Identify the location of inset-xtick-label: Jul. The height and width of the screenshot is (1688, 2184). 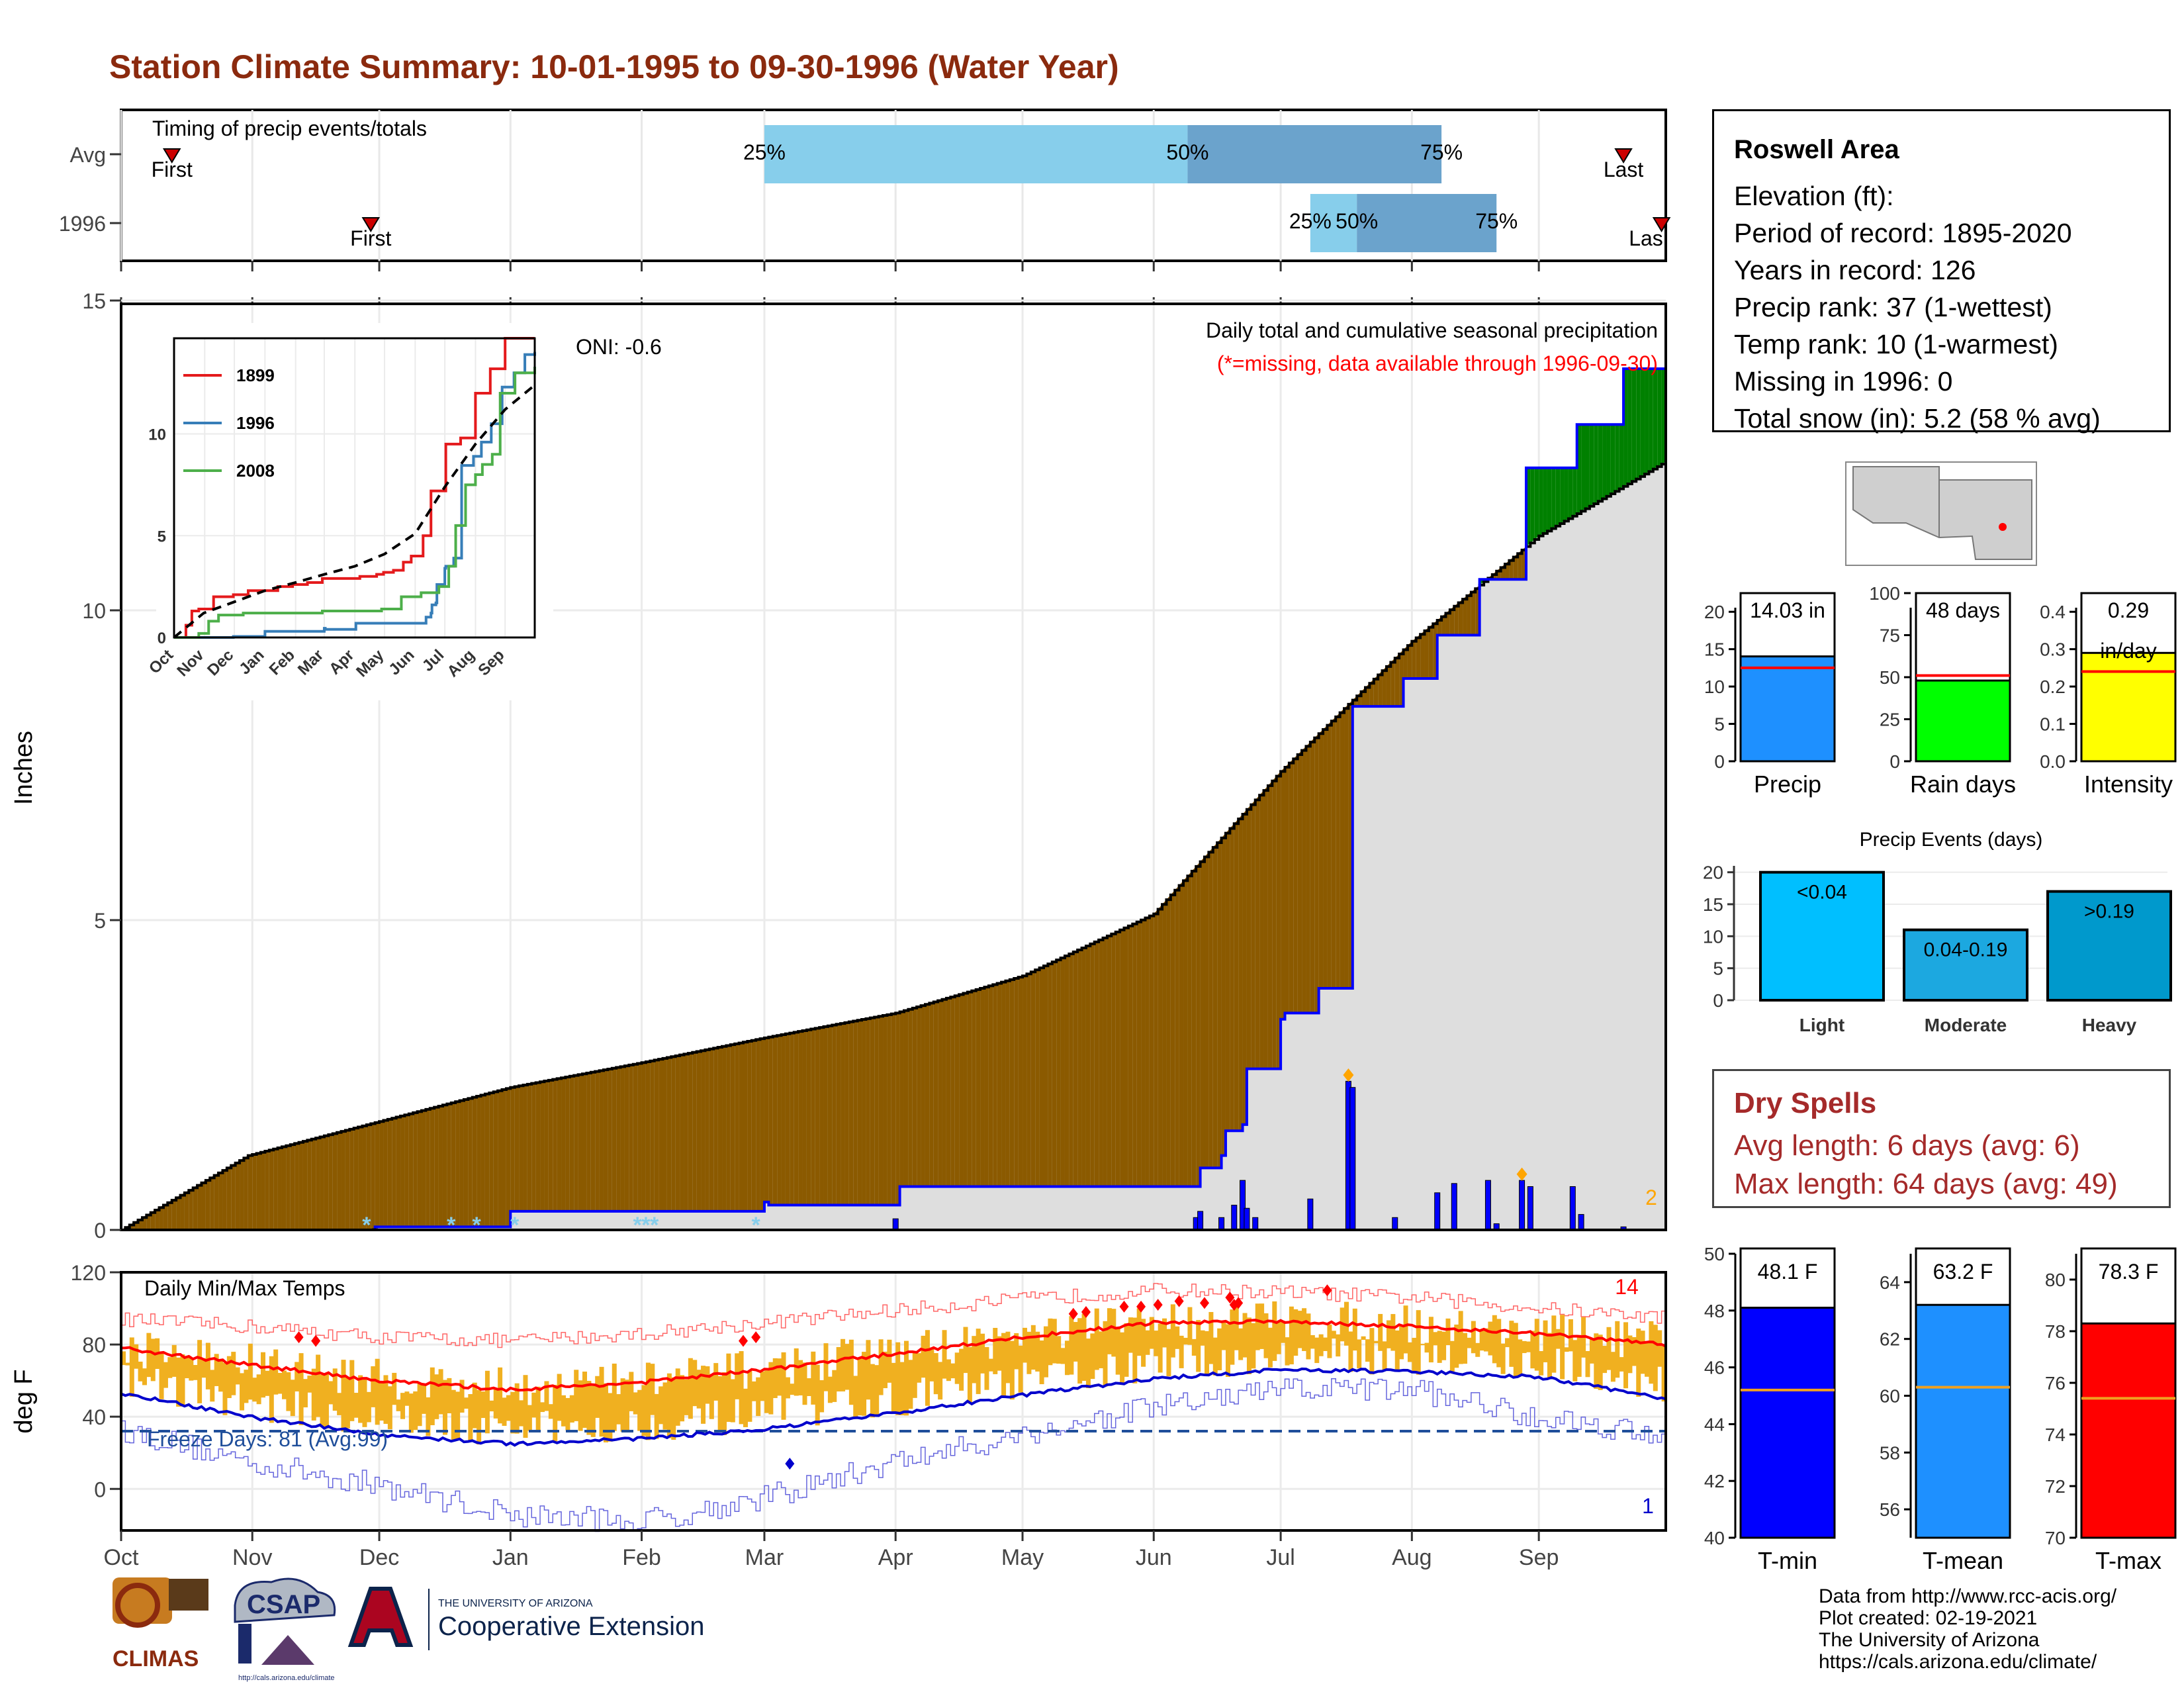
(434, 660).